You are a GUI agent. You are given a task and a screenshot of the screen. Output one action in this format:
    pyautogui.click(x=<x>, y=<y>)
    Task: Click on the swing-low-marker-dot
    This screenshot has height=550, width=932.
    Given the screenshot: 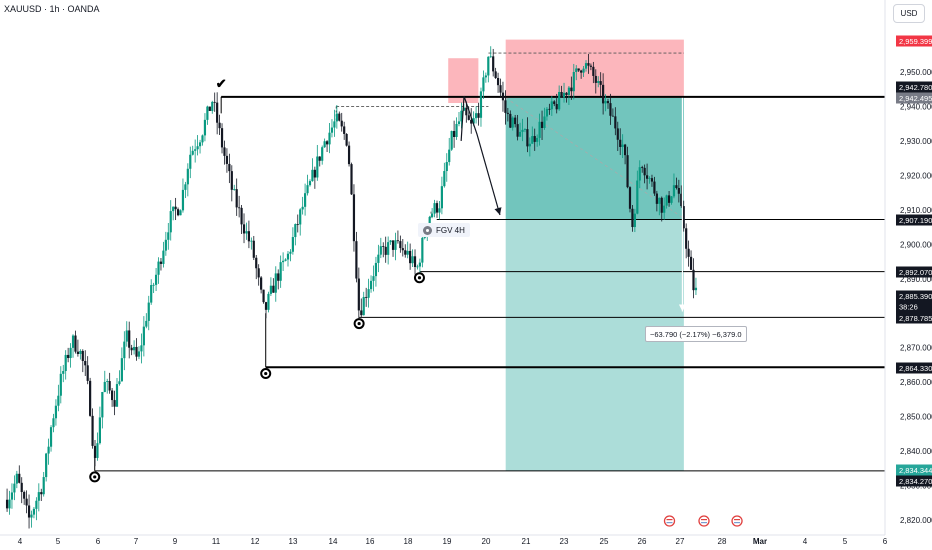 What is the action you would take?
    pyautogui.click(x=95, y=477)
    